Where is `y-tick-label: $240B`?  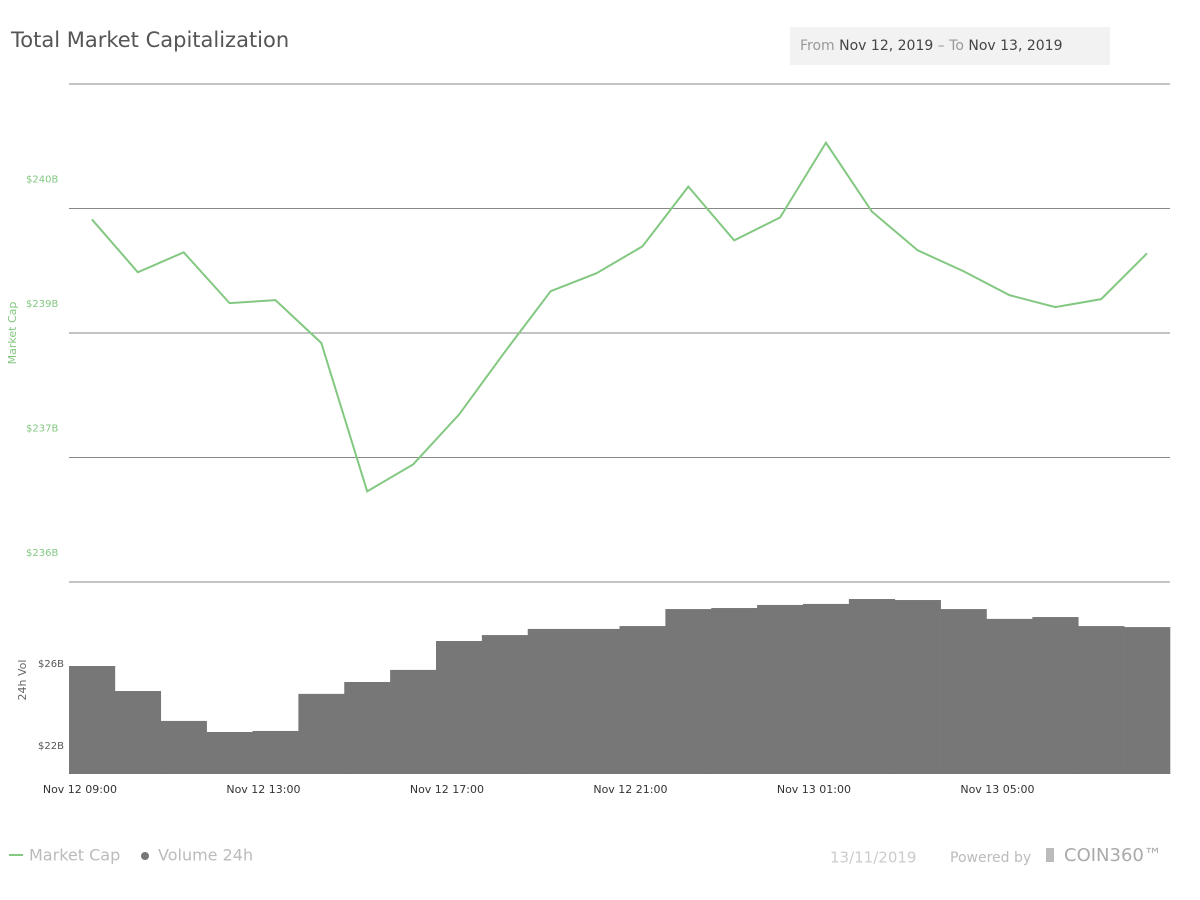
y-tick-label: $240B is located at coordinates (42, 180).